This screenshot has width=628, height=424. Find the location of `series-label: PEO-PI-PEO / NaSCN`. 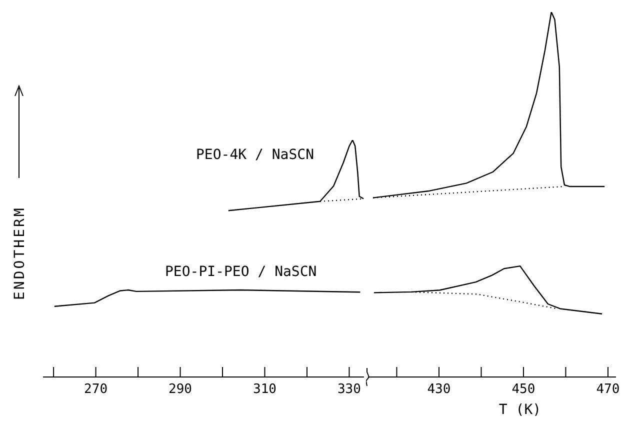

series-label: PEO-PI-PEO / NaSCN is located at coordinates (241, 272).